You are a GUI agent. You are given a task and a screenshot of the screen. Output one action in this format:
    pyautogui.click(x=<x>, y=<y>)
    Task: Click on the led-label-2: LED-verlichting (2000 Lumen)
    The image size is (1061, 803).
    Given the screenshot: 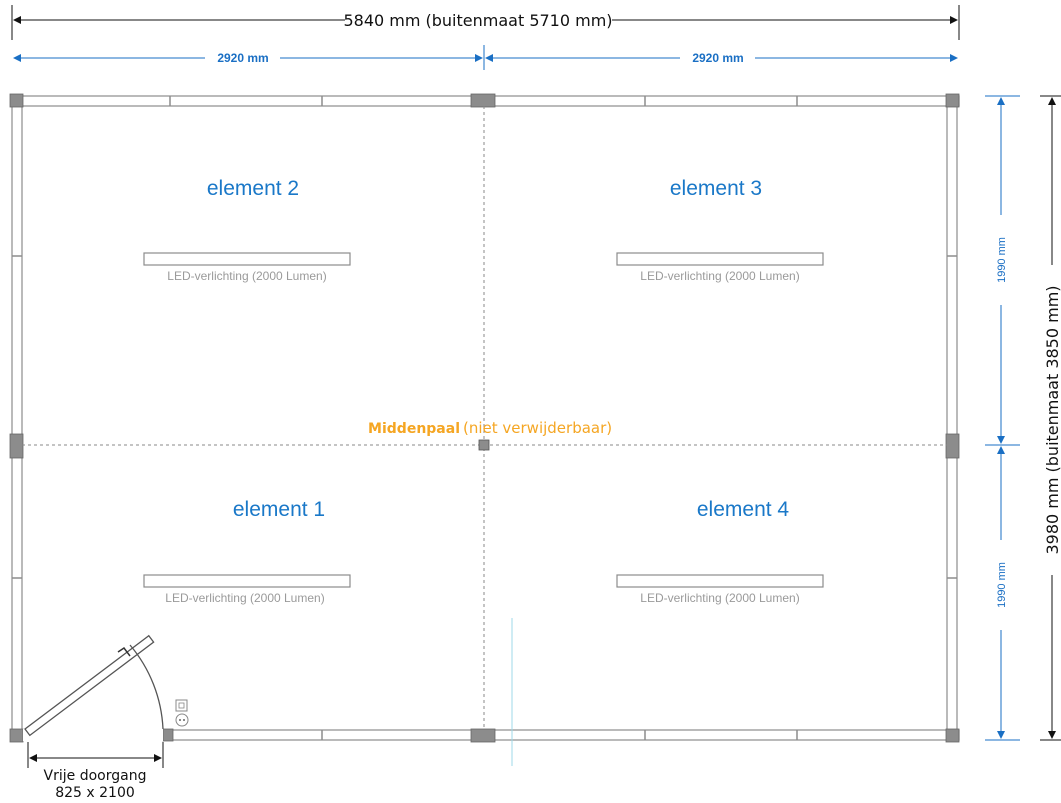 What is the action you would take?
    pyautogui.click(x=246, y=276)
    